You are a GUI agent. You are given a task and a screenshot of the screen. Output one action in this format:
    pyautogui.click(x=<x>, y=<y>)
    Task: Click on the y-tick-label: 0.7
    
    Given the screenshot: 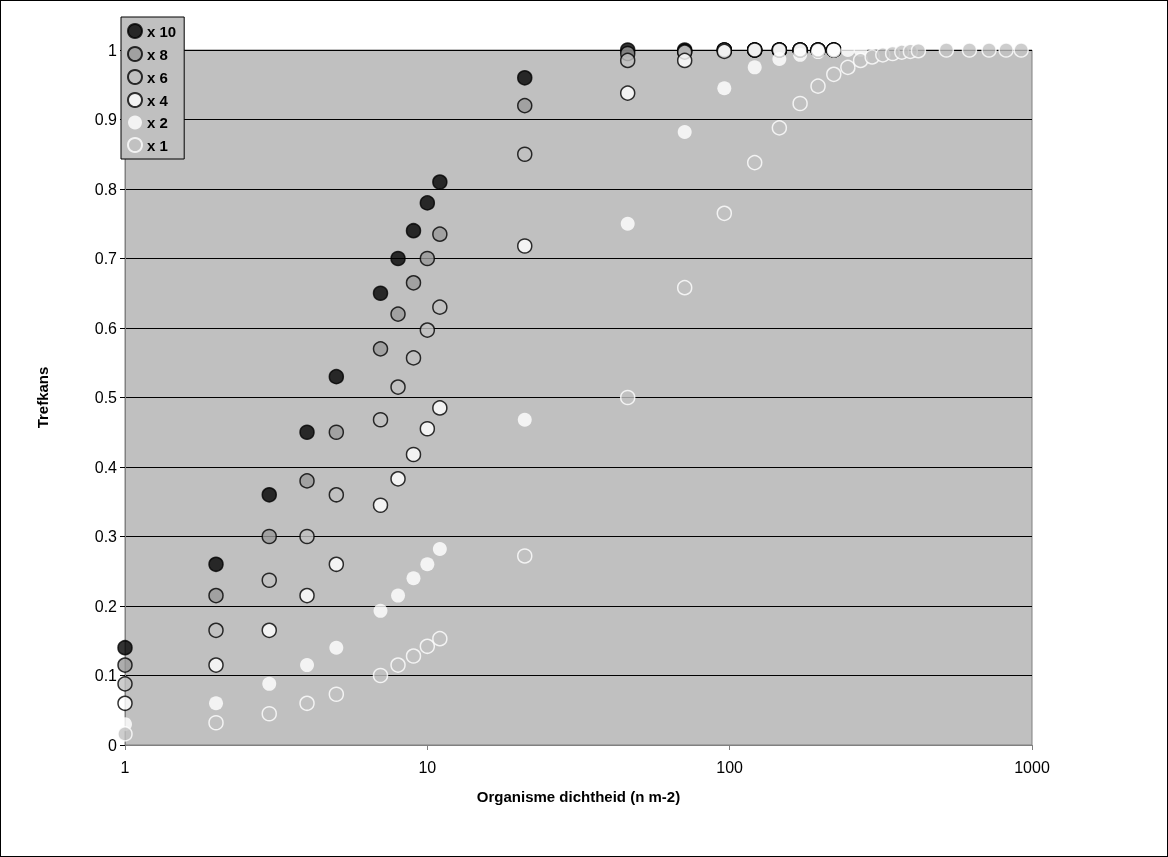 What is the action you would take?
    pyautogui.click(x=106, y=258)
    